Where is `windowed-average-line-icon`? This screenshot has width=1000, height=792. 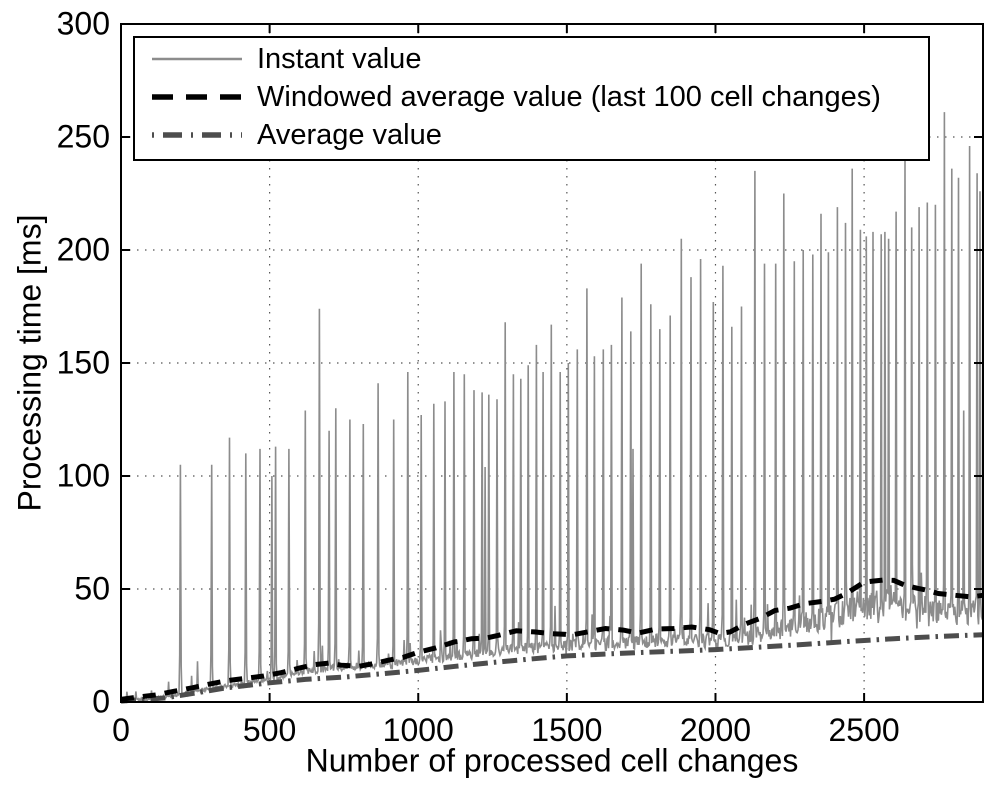
windowed-average-line-icon is located at coordinates (197, 97).